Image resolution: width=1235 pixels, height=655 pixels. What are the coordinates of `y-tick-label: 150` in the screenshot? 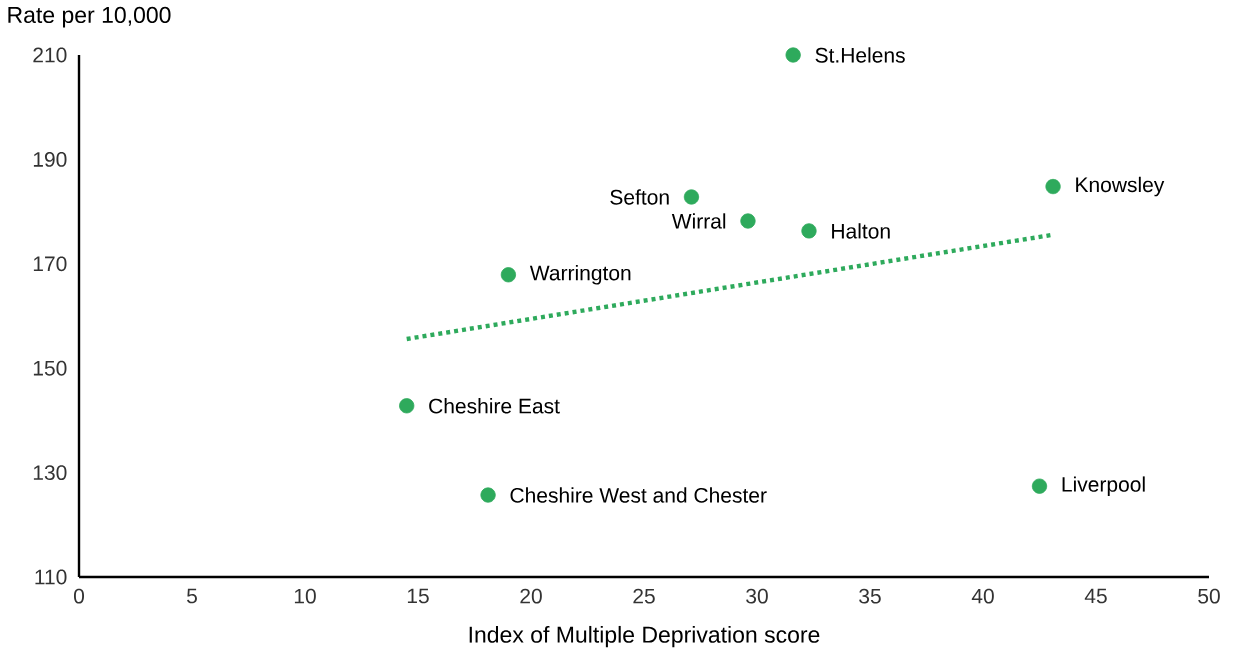 It's located at (50, 368).